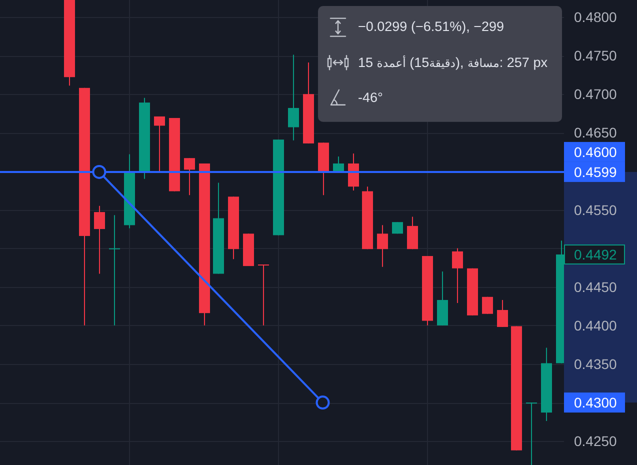 This screenshot has height=465, width=637. What do you see at coordinates (370, 97) in the screenshot?
I see `annotation: -46°` at bounding box center [370, 97].